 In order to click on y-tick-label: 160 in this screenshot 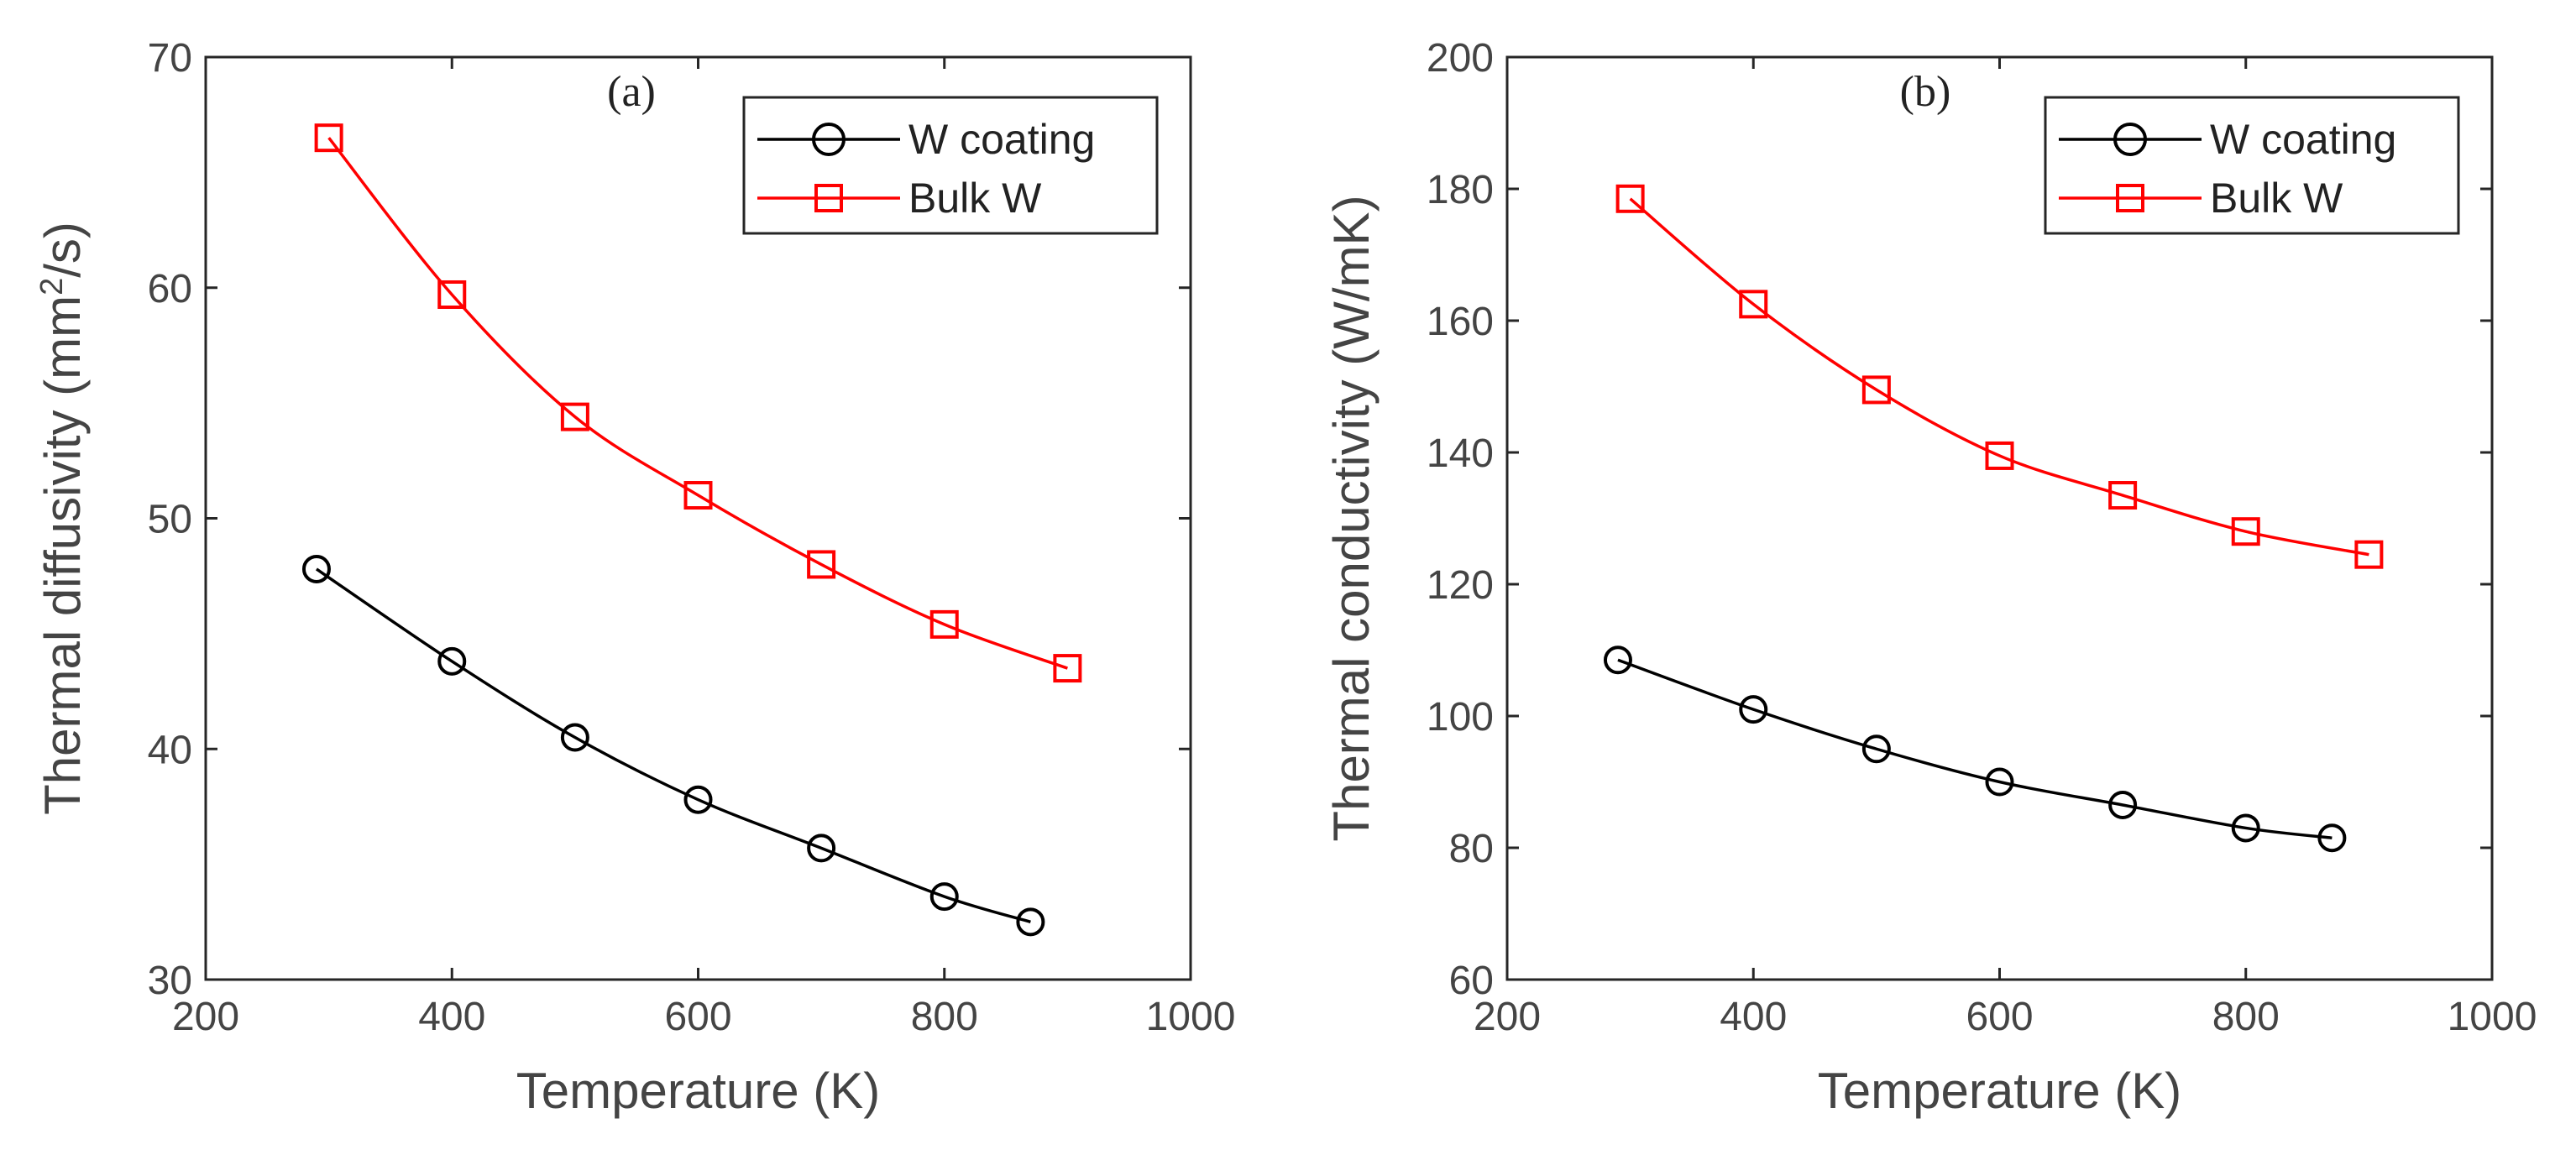, I will do `click(1461, 322)`.